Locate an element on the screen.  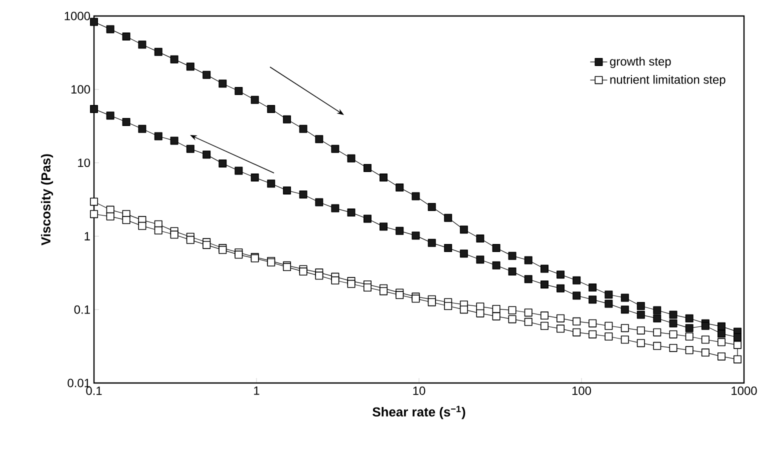
y-tick-label: 0.01 is located at coordinates (79, 383).